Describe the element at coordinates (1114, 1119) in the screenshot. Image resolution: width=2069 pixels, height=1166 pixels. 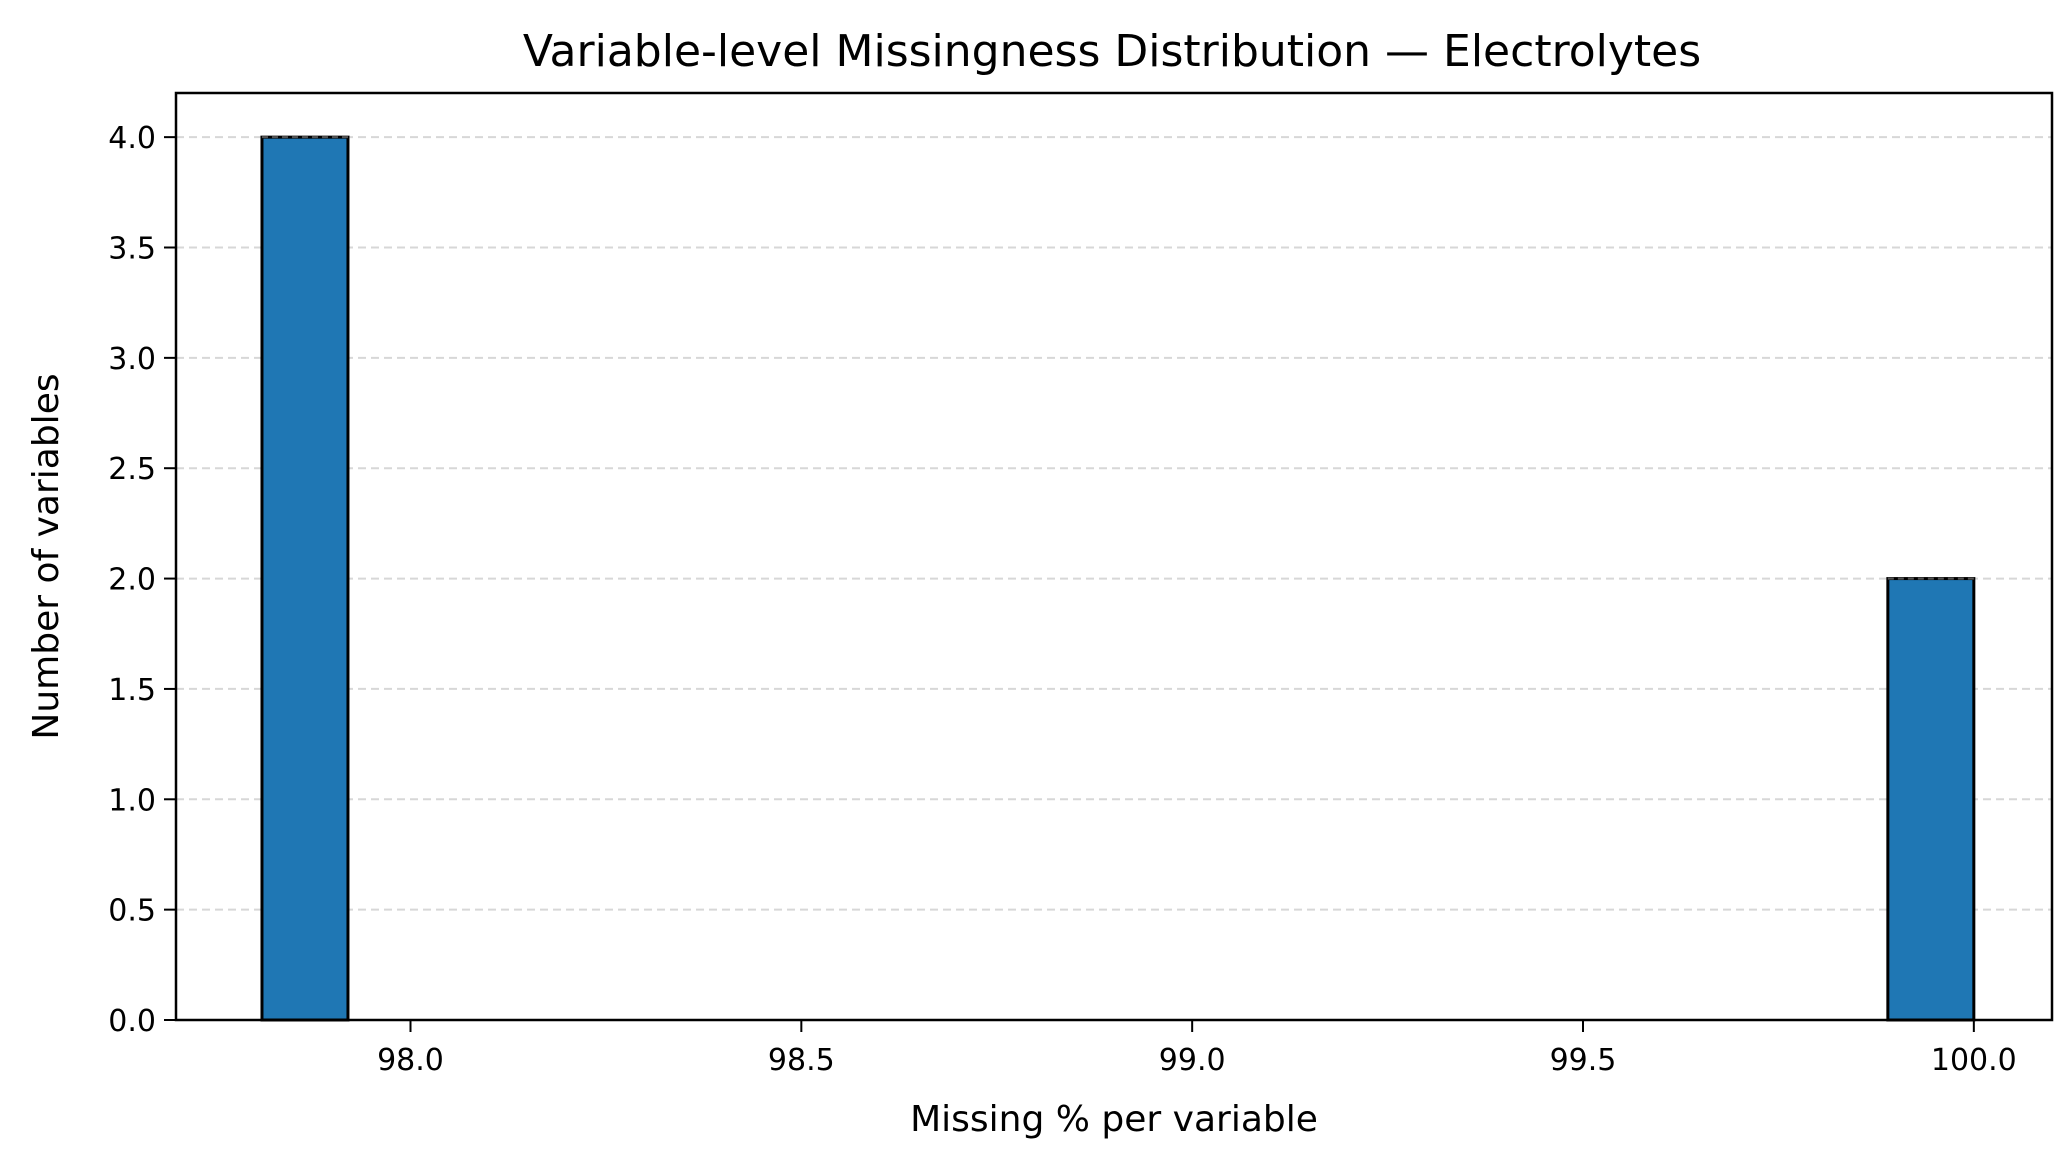
I see `x-axis-label: Missing % per variable` at that location.